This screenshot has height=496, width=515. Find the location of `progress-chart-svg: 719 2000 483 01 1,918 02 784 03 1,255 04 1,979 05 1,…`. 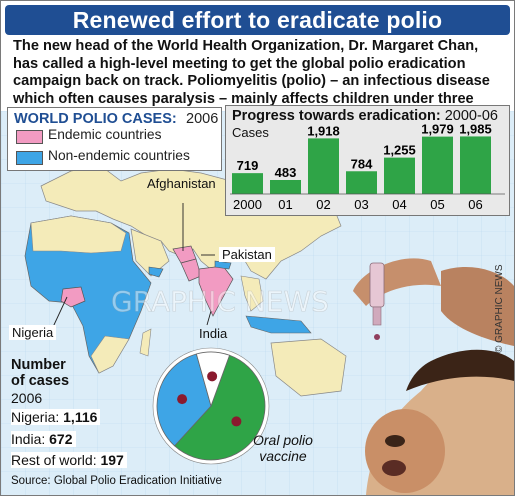

progress-chart-svg: 719 2000 483 01 1,918 02 784 03 1,255 04 1,979 05 1,… is located at coordinates (367, 166).